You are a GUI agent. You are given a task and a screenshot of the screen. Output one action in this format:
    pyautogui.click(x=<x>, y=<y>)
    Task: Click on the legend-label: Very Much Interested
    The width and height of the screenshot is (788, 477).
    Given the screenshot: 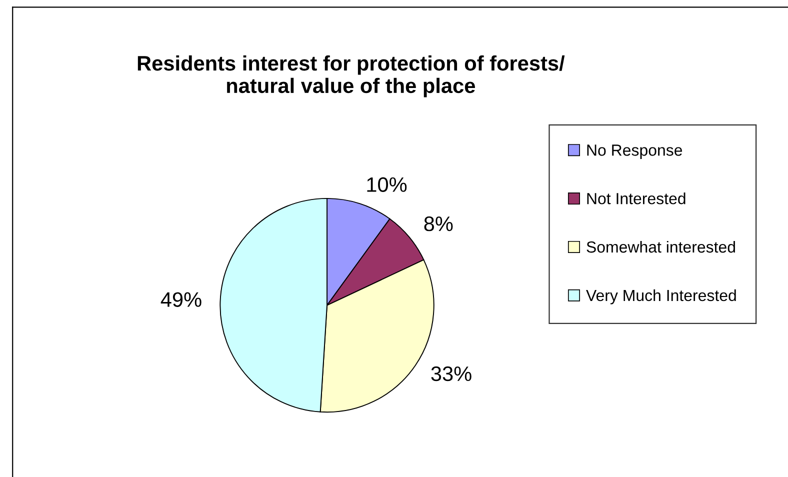 What is the action you would take?
    pyautogui.click(x=661, y=296)
    